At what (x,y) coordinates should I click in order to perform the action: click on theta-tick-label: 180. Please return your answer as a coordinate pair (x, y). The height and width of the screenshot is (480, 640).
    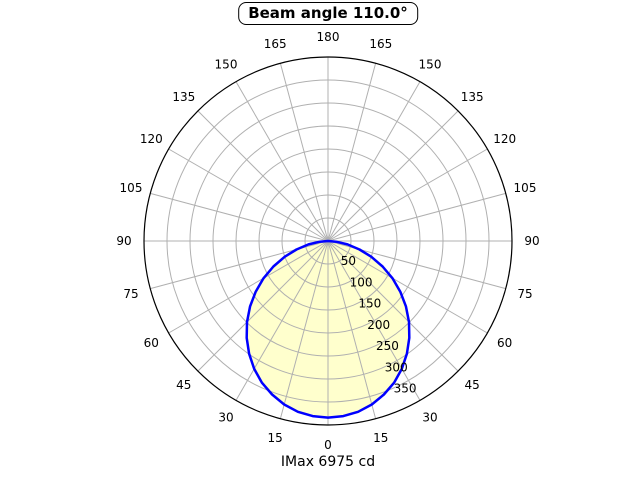
    Looking at the image, I should click on (328, 37).